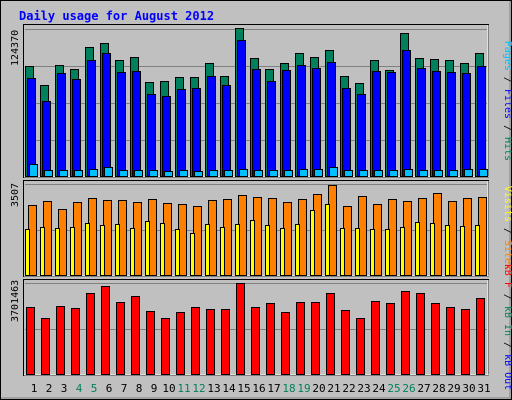  I want to click on x-tick-label: 6, so click(109, 388).